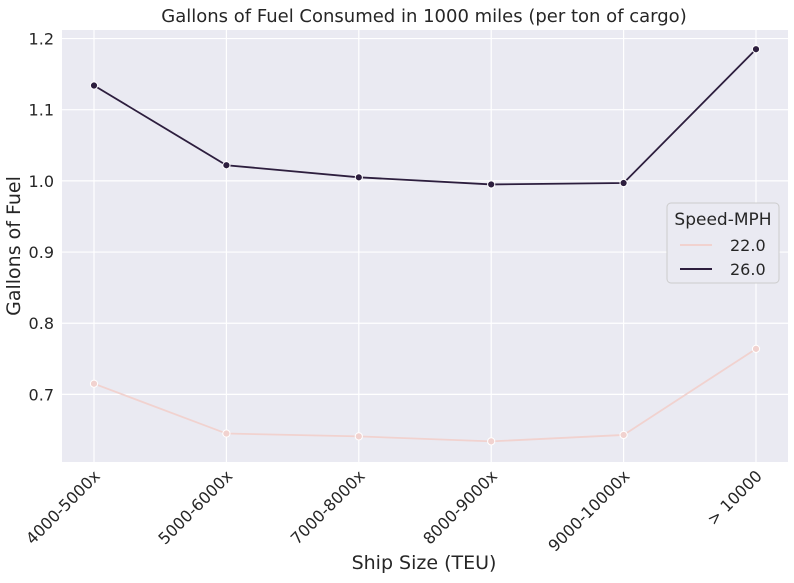  I want to click on y-tick-label: 1.1, so click(41, 110).